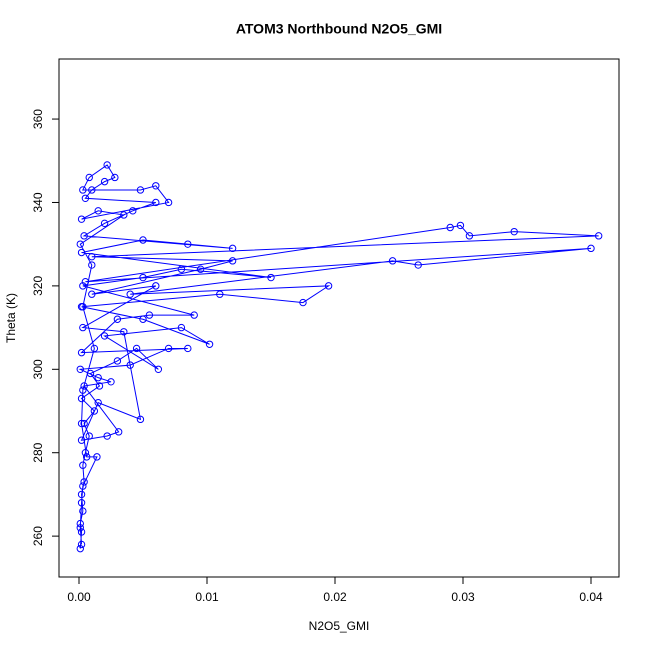 The width and height of the screenshot is (650, 650). What do you see at coordinates (335, 597) in the screenshot?
I see `x-tick-label: 0.02` at bounding box center [335, 597].